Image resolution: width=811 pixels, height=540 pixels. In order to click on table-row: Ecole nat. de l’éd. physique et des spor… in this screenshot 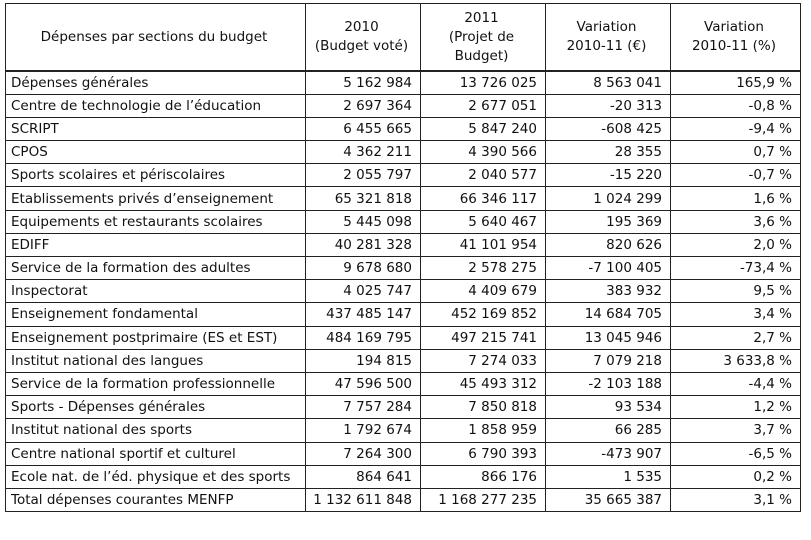, I will do `click(403, 476)`.